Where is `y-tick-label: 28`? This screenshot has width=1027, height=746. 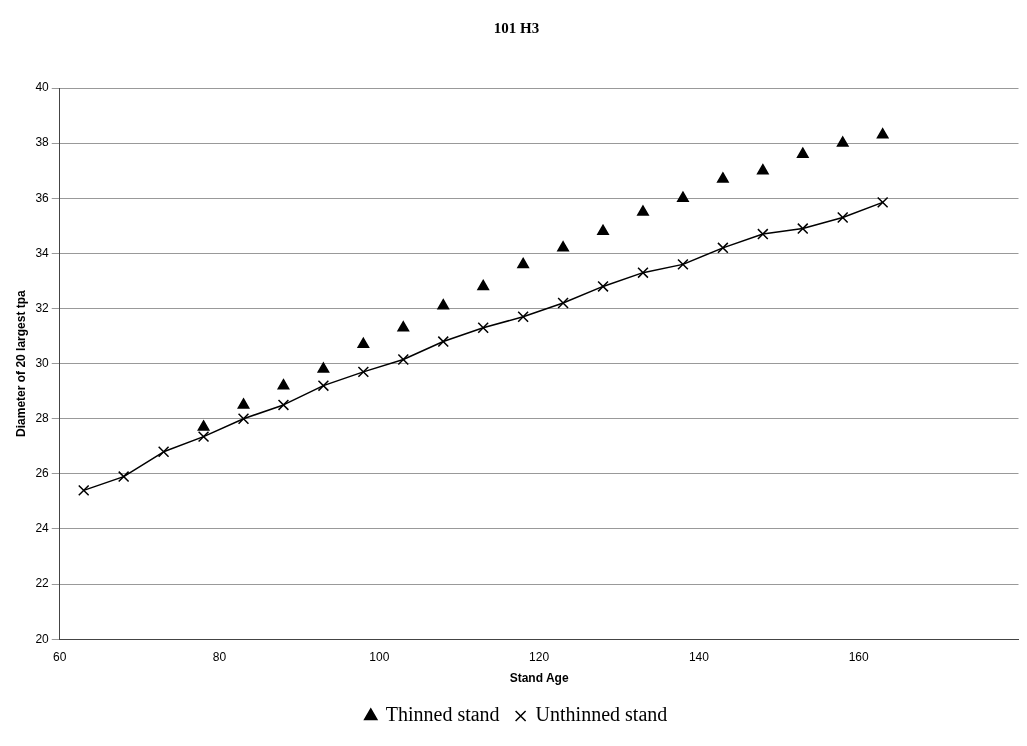
y-tick-label: 28 is located at coordinates (42, 418).